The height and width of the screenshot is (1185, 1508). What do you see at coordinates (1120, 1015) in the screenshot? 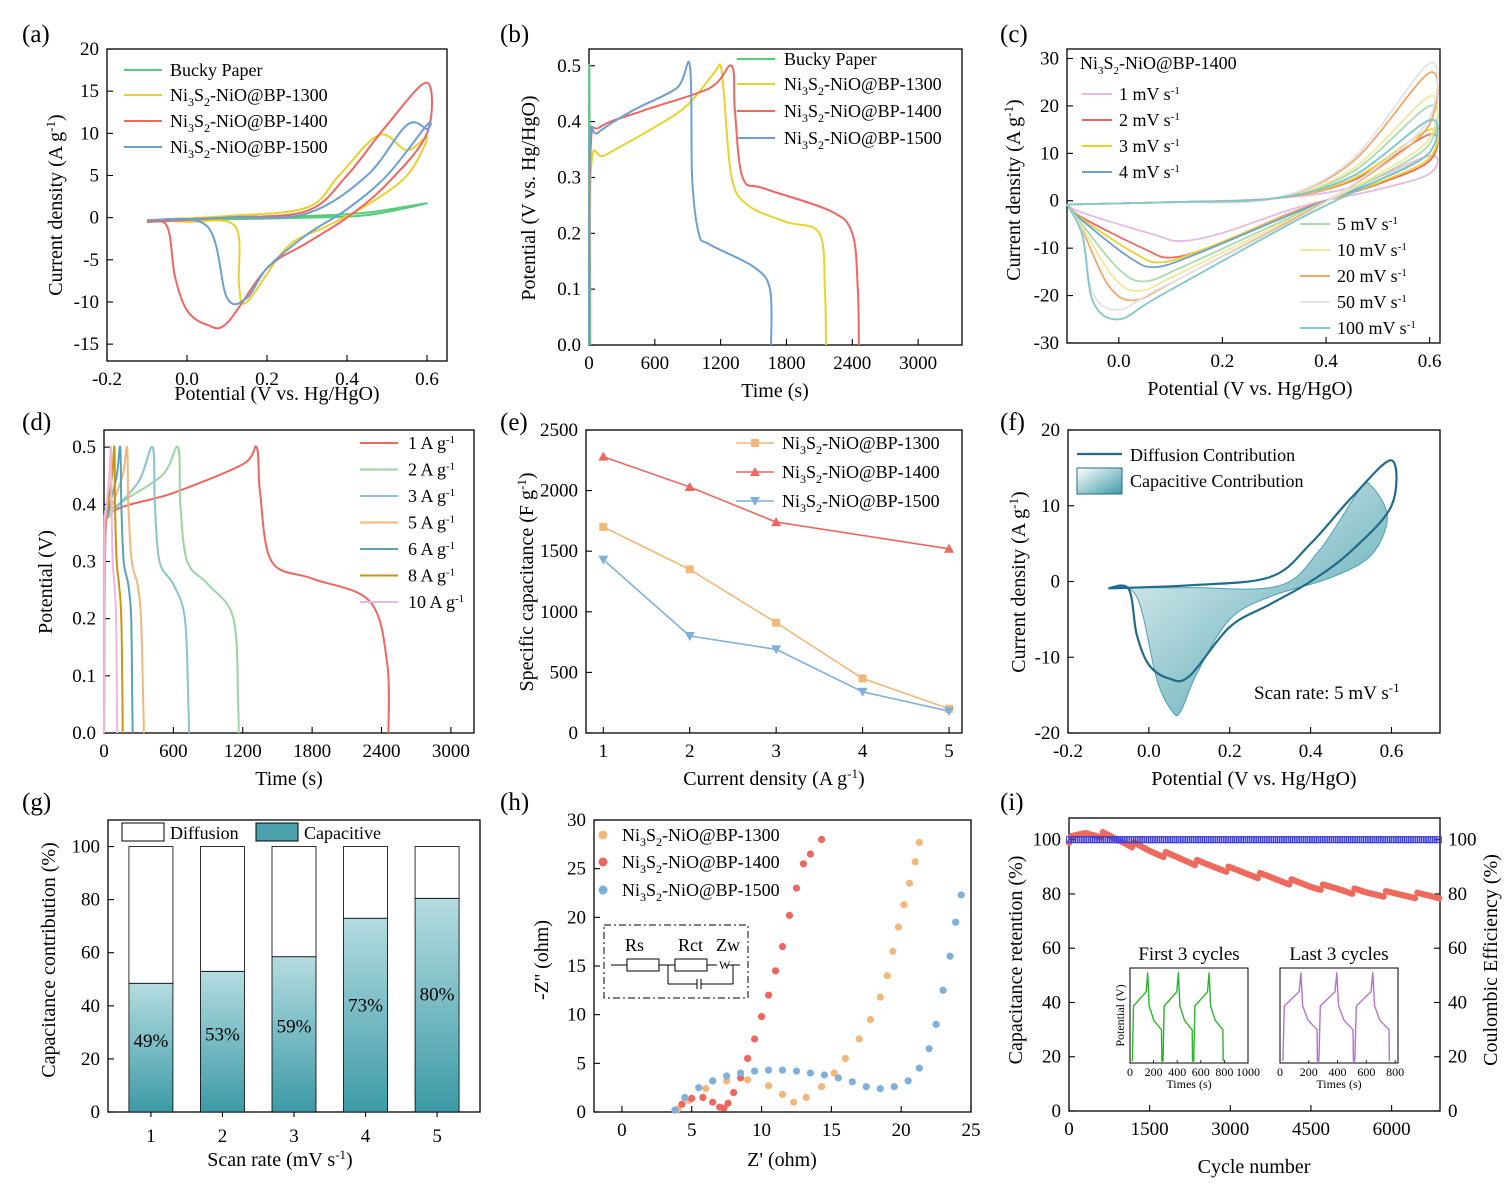
I see `inset-ylabel: Potential (V)` at bounding box center [1120, 1015].